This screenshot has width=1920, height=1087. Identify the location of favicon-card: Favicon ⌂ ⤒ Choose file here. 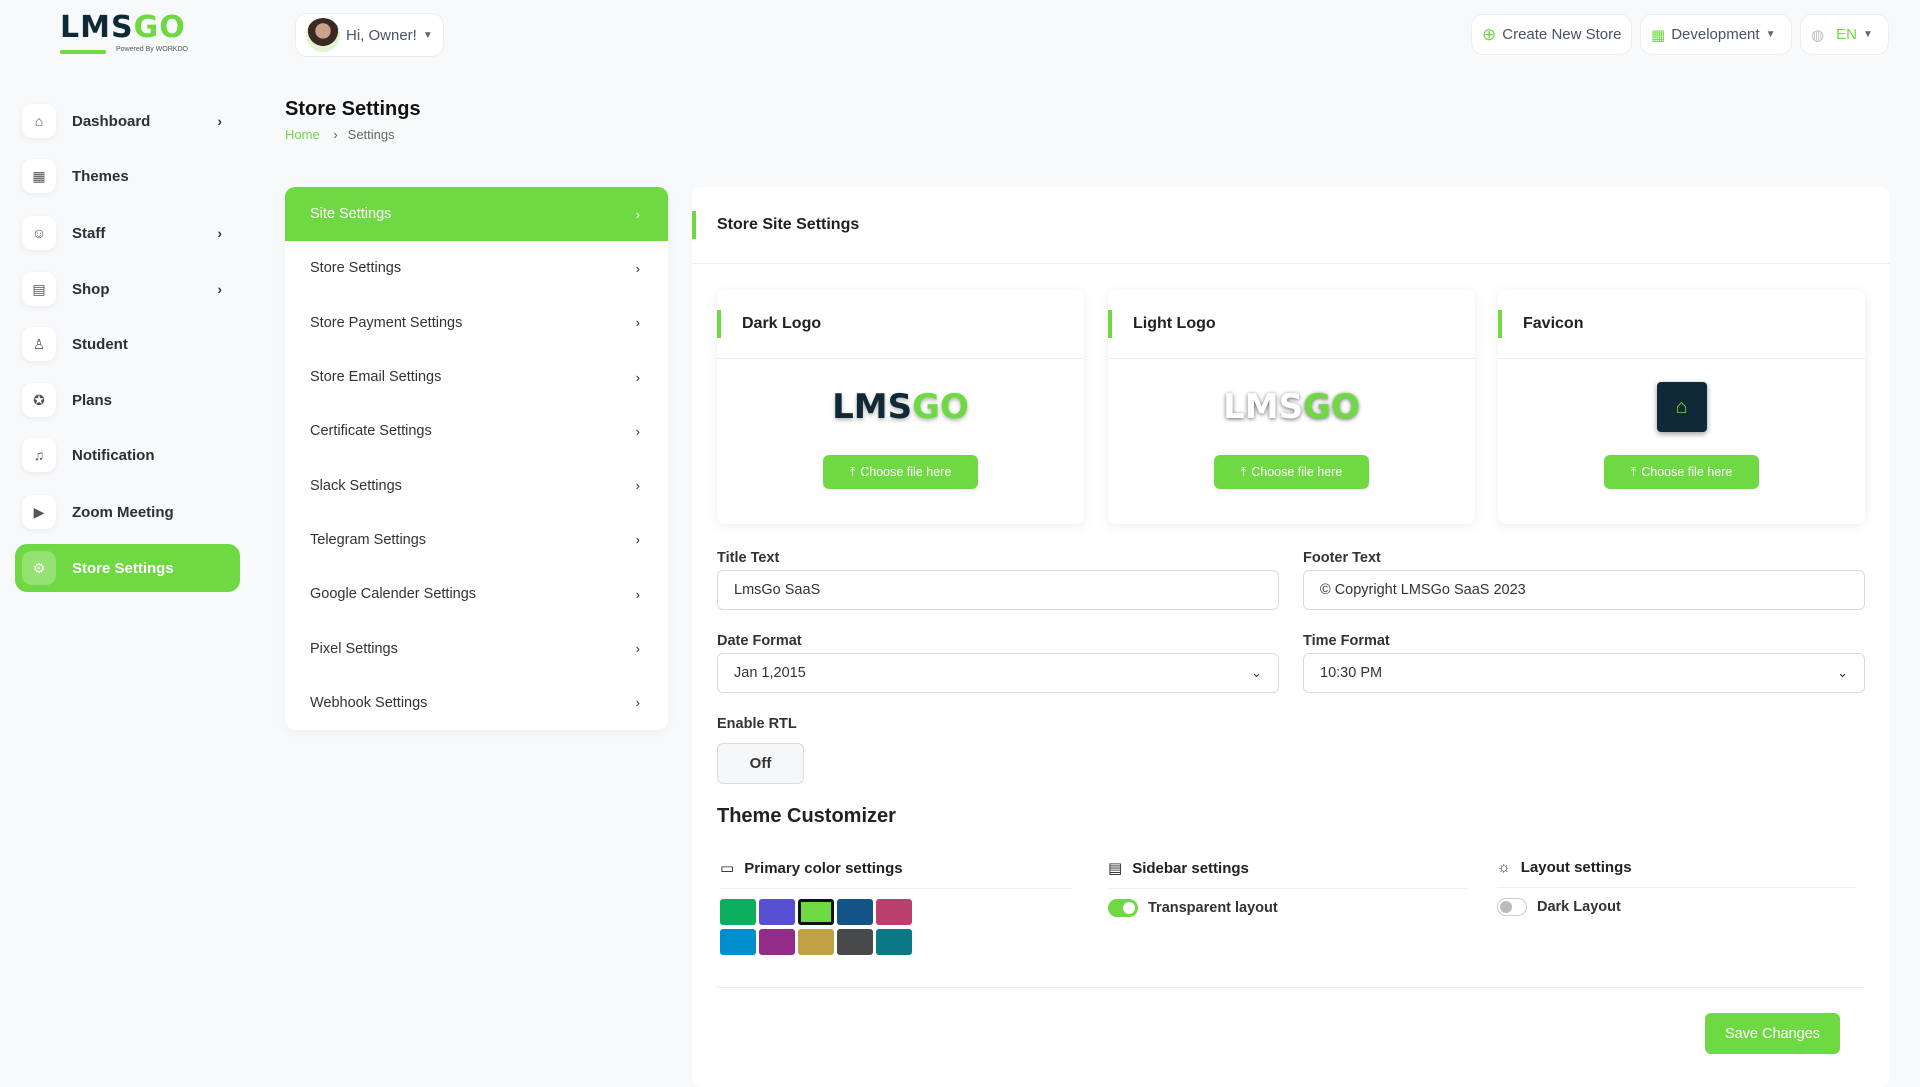
(1681, 407).